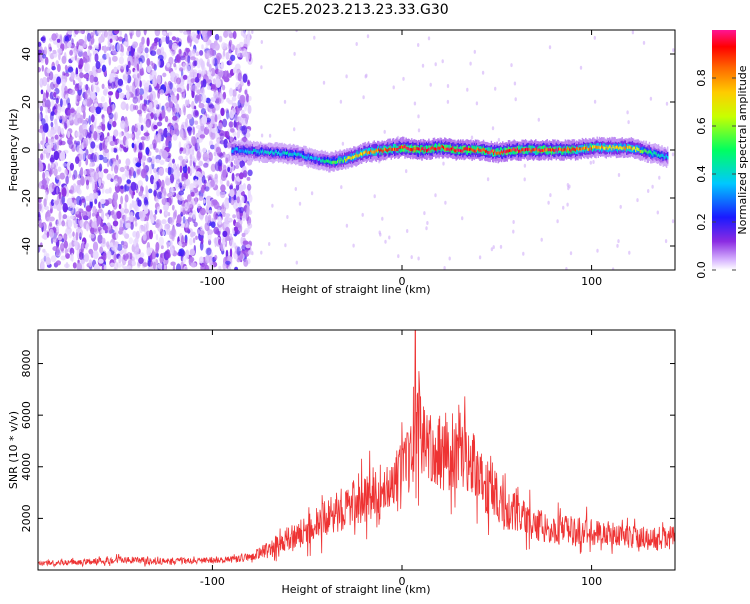  I want to click on heatmap-xtick-label: -100, so click(212, 281).